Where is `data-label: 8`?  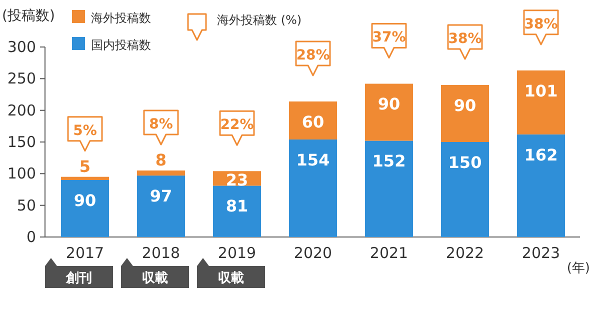 data-label: 8 is located at coordinates (161, 160).